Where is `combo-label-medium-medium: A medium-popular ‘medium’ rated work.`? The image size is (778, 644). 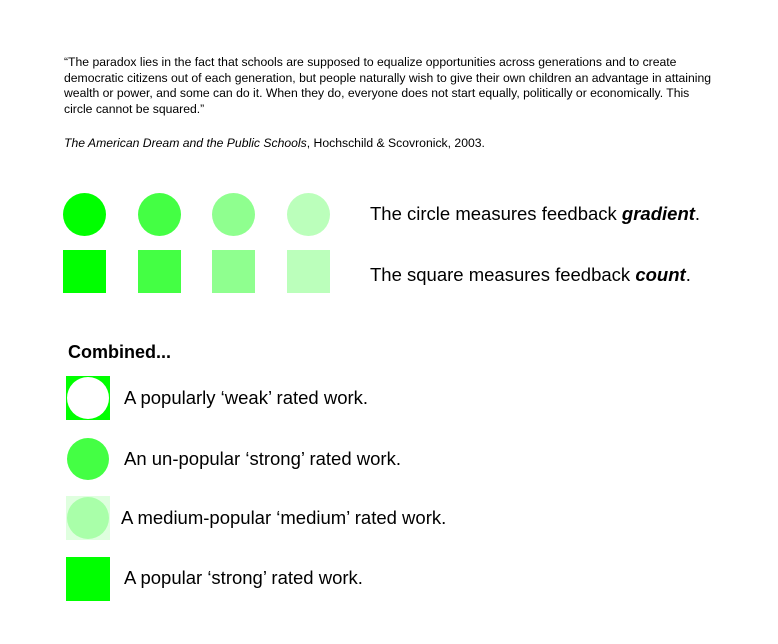 combo-label-medium-medium: A medium-popular ‘medium’ rated work. is located at coordinates (284, 517).